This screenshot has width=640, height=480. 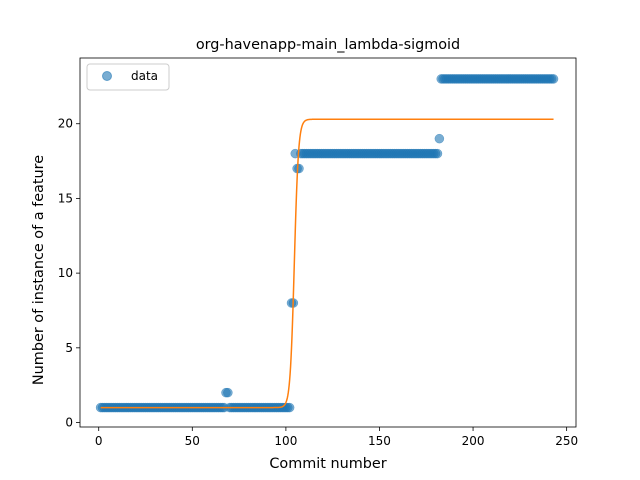 I want to click on y-axis-label: Number of instance of a feature, so click(x=39, y=270).